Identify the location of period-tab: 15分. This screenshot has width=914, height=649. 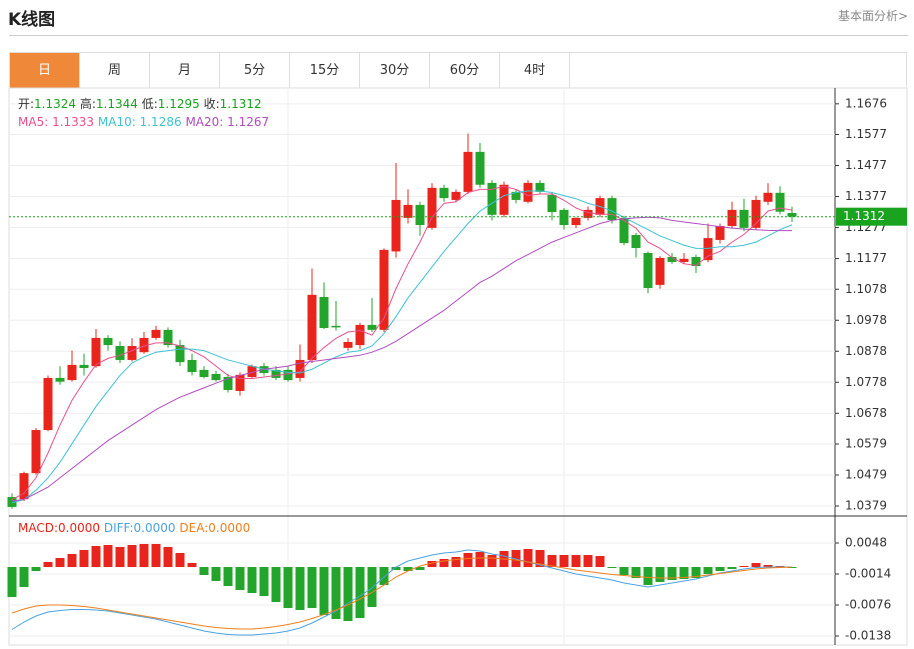
(325, 70).